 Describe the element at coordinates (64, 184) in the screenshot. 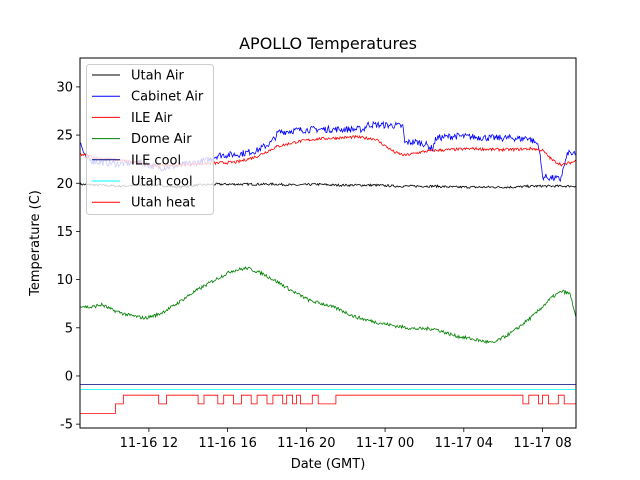

I see `y-tick-label: 20` at that location.